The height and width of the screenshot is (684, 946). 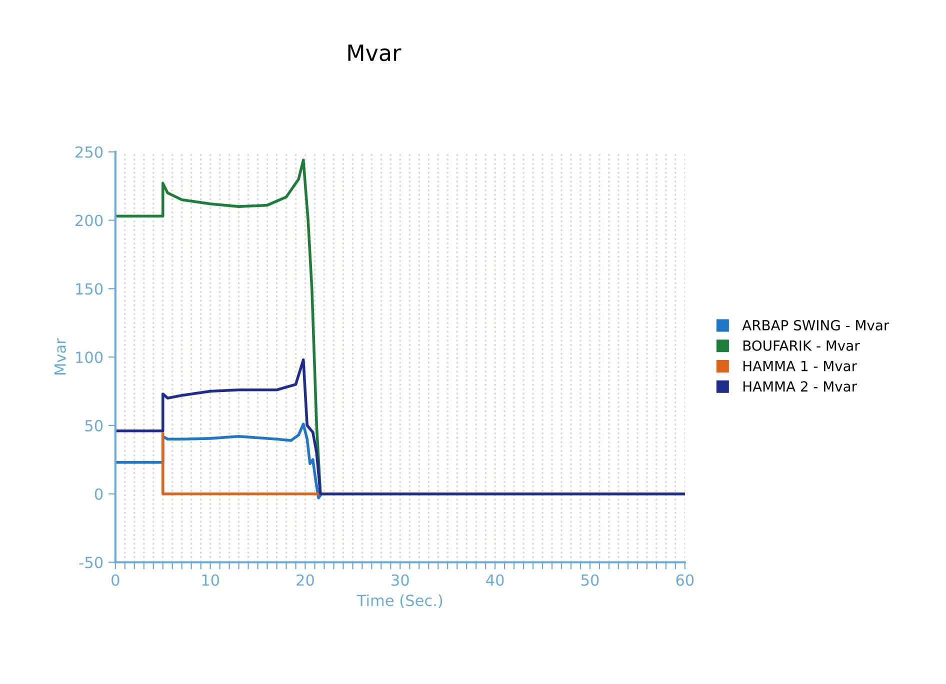 What do you see at coordinates (60, 356) in the screenshot?
I see `y-axis-title: Mvar` at bounding box center [60, 356].